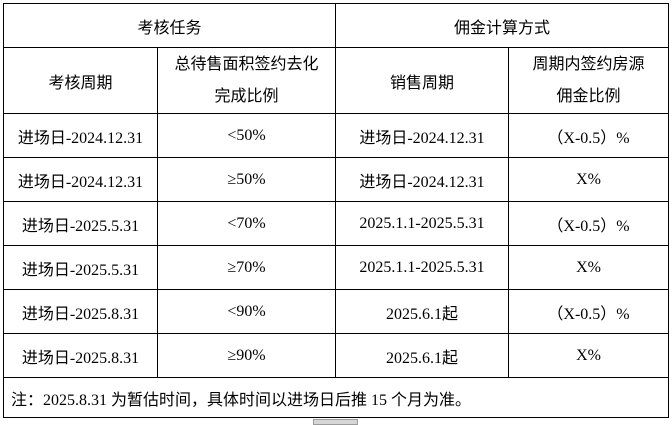  Describe the element at coordinates (246, 311) in the screenshot. I see `cell-completion-ratio: <90%` at that location.